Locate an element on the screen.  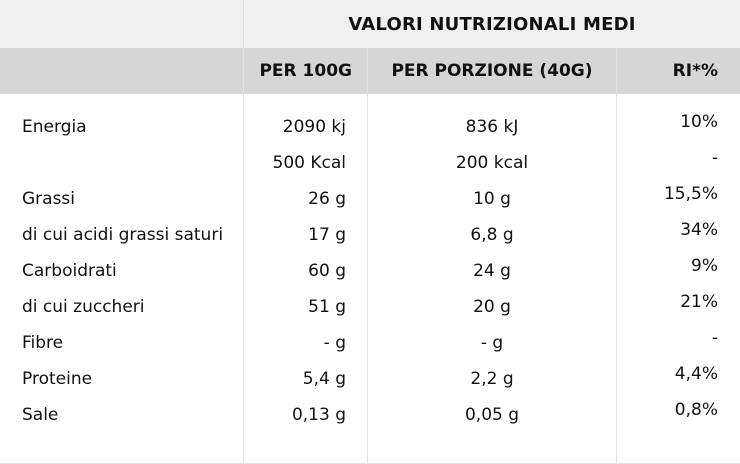
column-header-per-portion: PER PORZIONE (40G) is located at coordinates (492, 71).